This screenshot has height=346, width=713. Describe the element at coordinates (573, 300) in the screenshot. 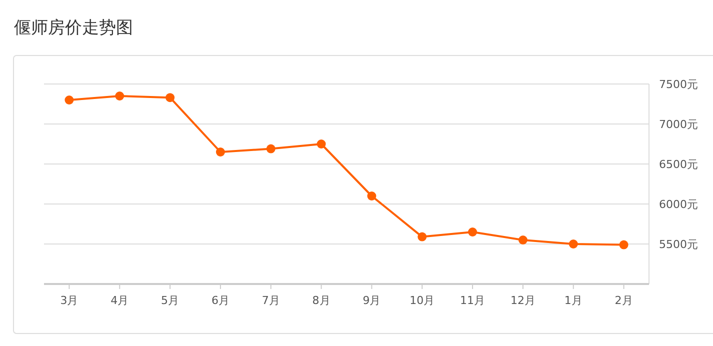

I see `x-tick-label: 1月` at that location.